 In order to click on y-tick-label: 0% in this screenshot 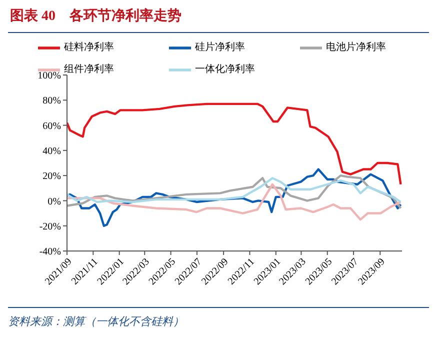, I will do `click(54, 202)`.